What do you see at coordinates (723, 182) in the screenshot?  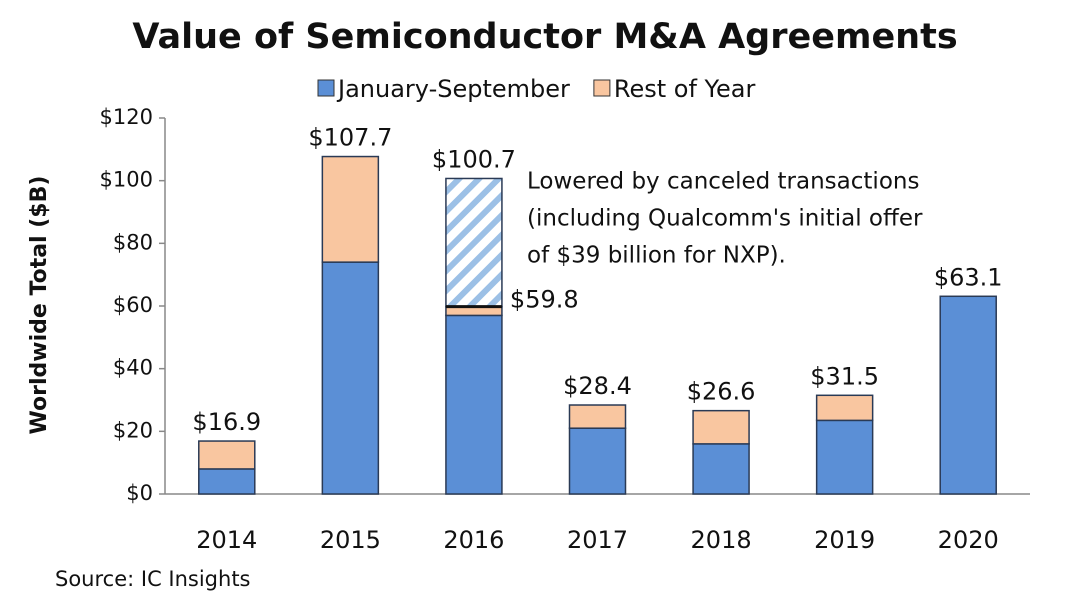 I see `annotation: Lowered by canceled transactions` at bounding box center [723, 182].